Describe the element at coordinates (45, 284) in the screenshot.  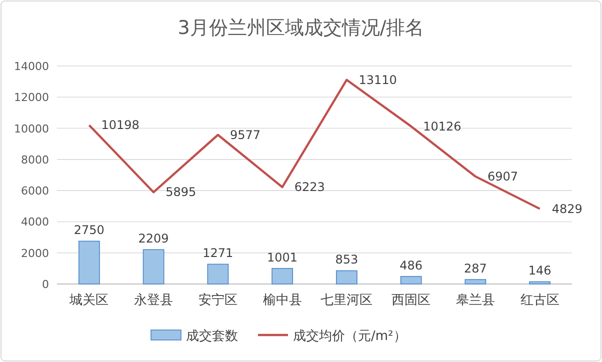
I see `y-tick-label: 0` at that location.